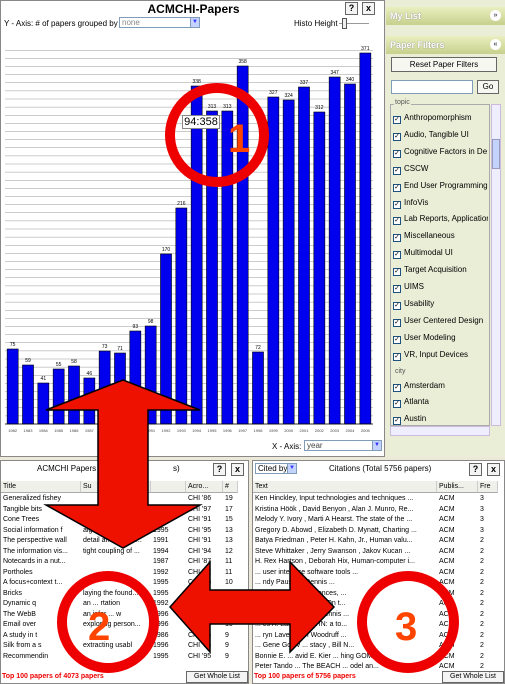  What do you see at coordinates (440, 135) in the screenshot?
I see `topic-checkbox: ✓ Audio, Tangible UI` at bounding box center [440, 135].